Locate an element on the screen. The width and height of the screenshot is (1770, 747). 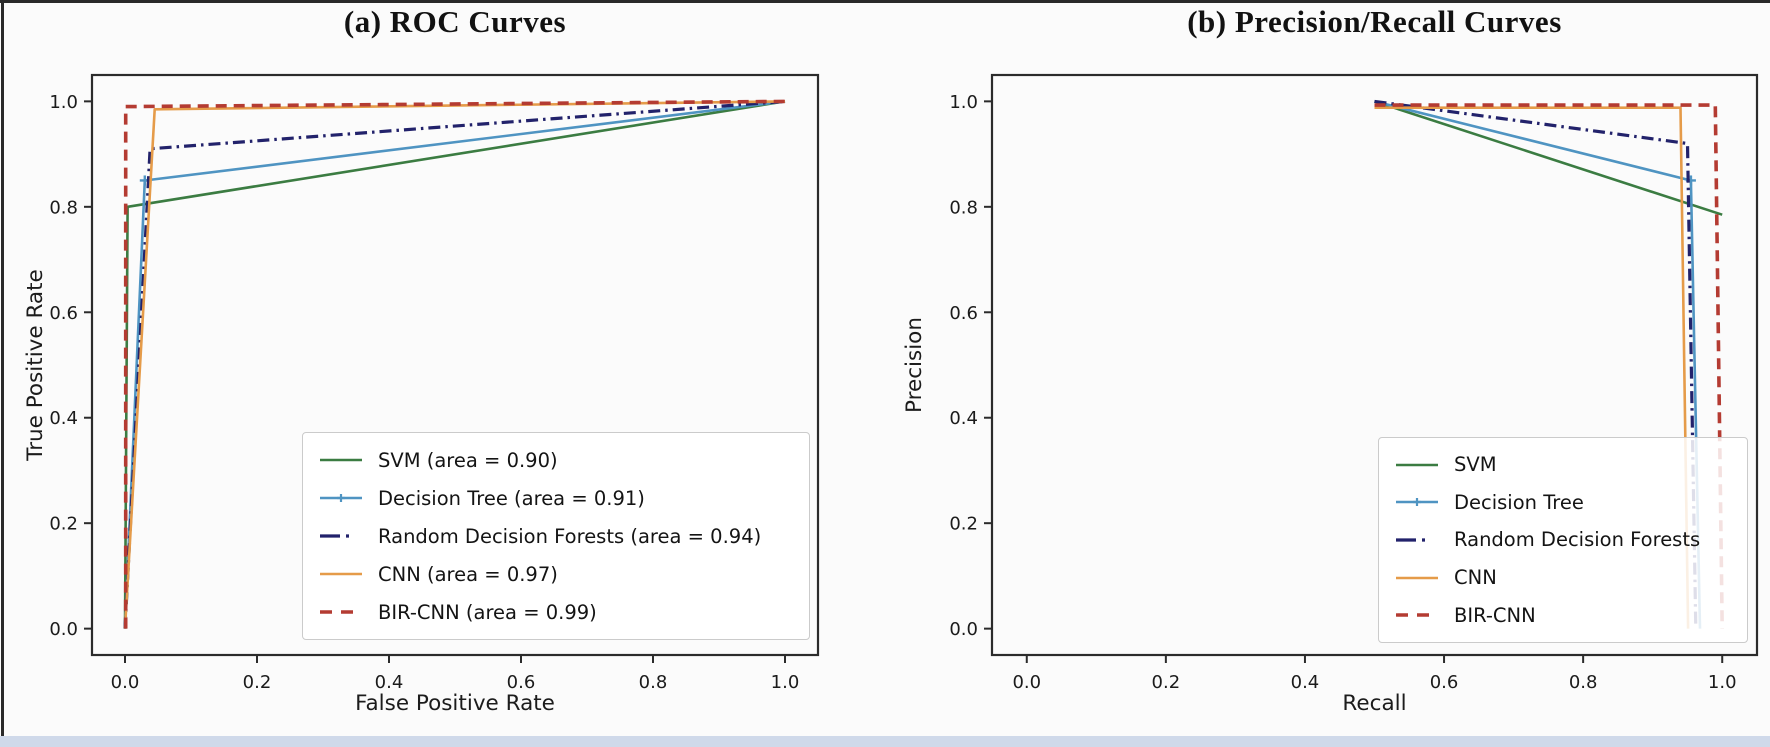
scan-edge-left is located at coordinates (2, 368).